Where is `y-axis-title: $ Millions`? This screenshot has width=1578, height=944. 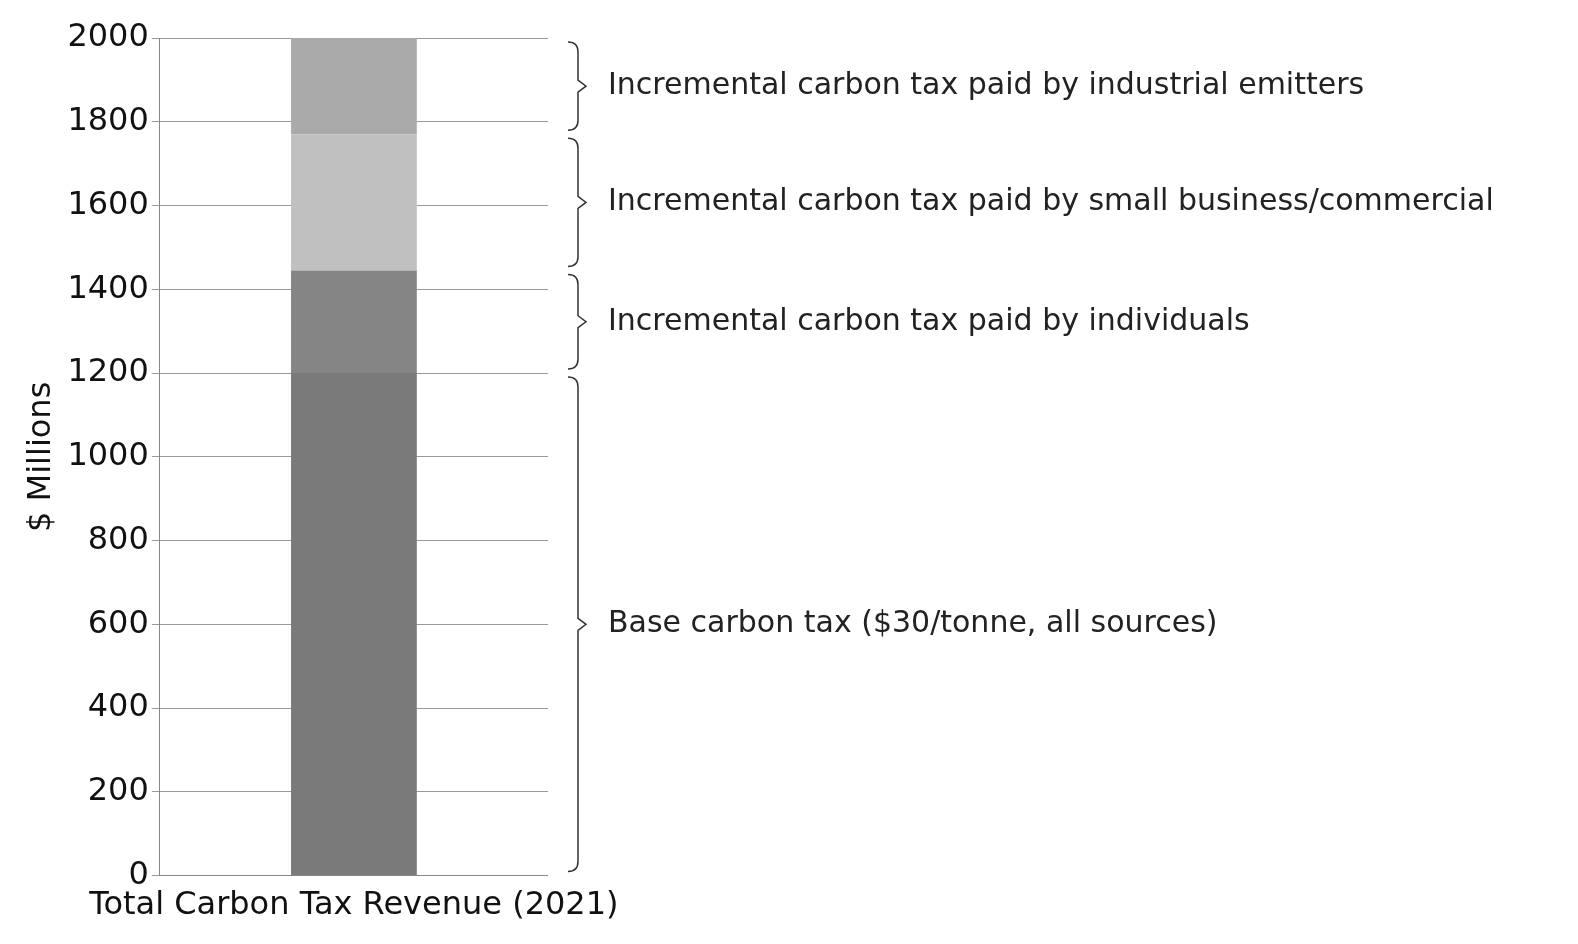
y-axis-title: $ Millions is located at coordinates (38, 456).